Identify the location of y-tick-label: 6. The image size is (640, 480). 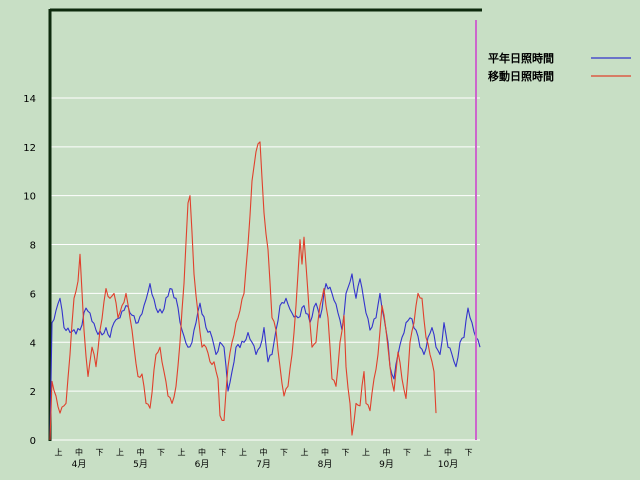
(33, 294).